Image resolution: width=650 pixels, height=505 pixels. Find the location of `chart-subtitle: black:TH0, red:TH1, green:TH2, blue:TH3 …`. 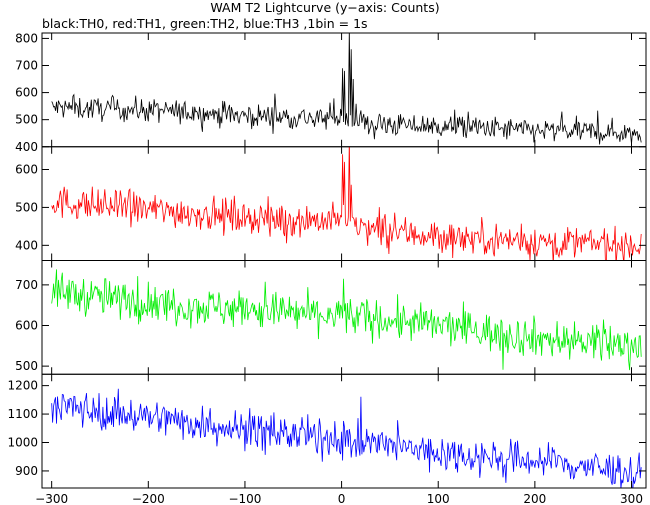

chart-subtitle: black:TH0, red:TH1, green:TH2, blue:TH3 … is located at coordinates (205, 23).